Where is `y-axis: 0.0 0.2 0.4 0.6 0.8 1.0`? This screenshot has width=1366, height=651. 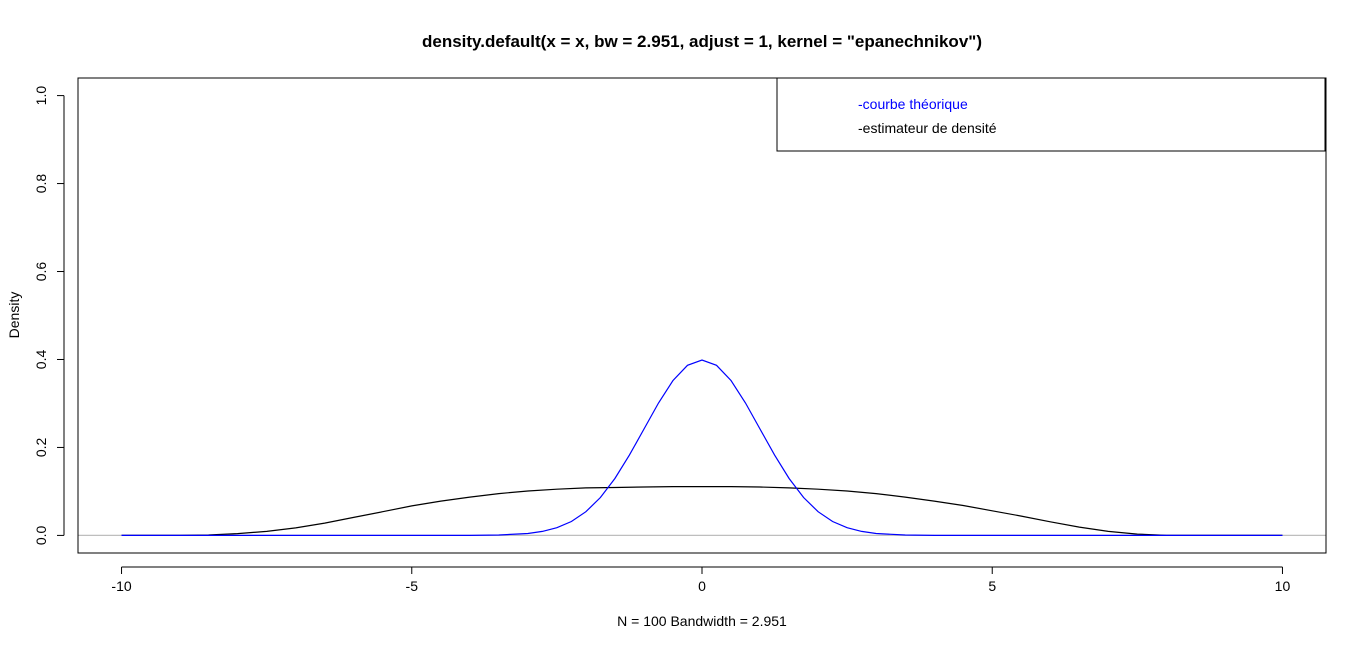 y-axis: 0.0 0.2 0.4 0.6 0.8 1.0 is located at coordinates (49, 315).